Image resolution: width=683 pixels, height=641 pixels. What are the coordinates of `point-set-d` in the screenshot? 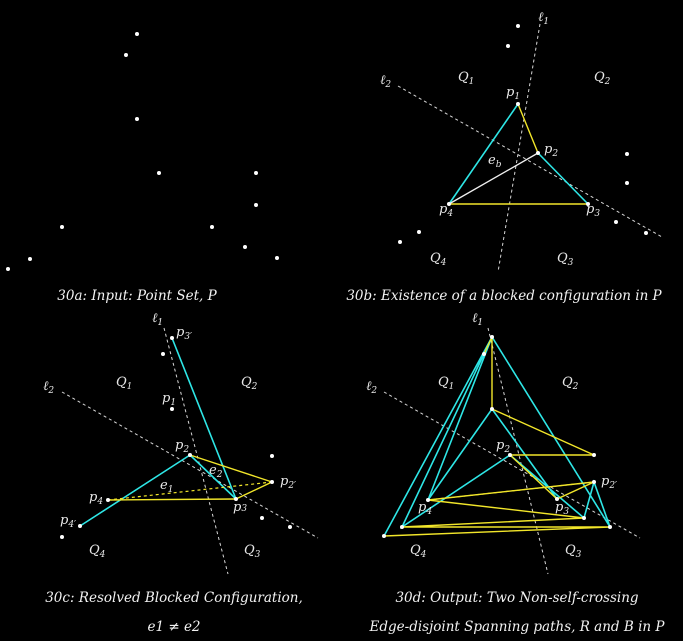 It's located at (497, 436).